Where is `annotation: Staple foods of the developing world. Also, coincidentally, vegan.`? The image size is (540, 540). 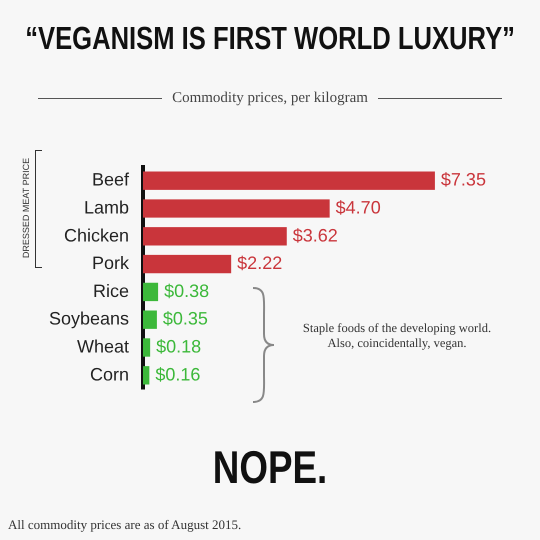 annotation: Staple foods of the developing world. Also, coincidentally, vegan. is located at coordinates (397, 336).